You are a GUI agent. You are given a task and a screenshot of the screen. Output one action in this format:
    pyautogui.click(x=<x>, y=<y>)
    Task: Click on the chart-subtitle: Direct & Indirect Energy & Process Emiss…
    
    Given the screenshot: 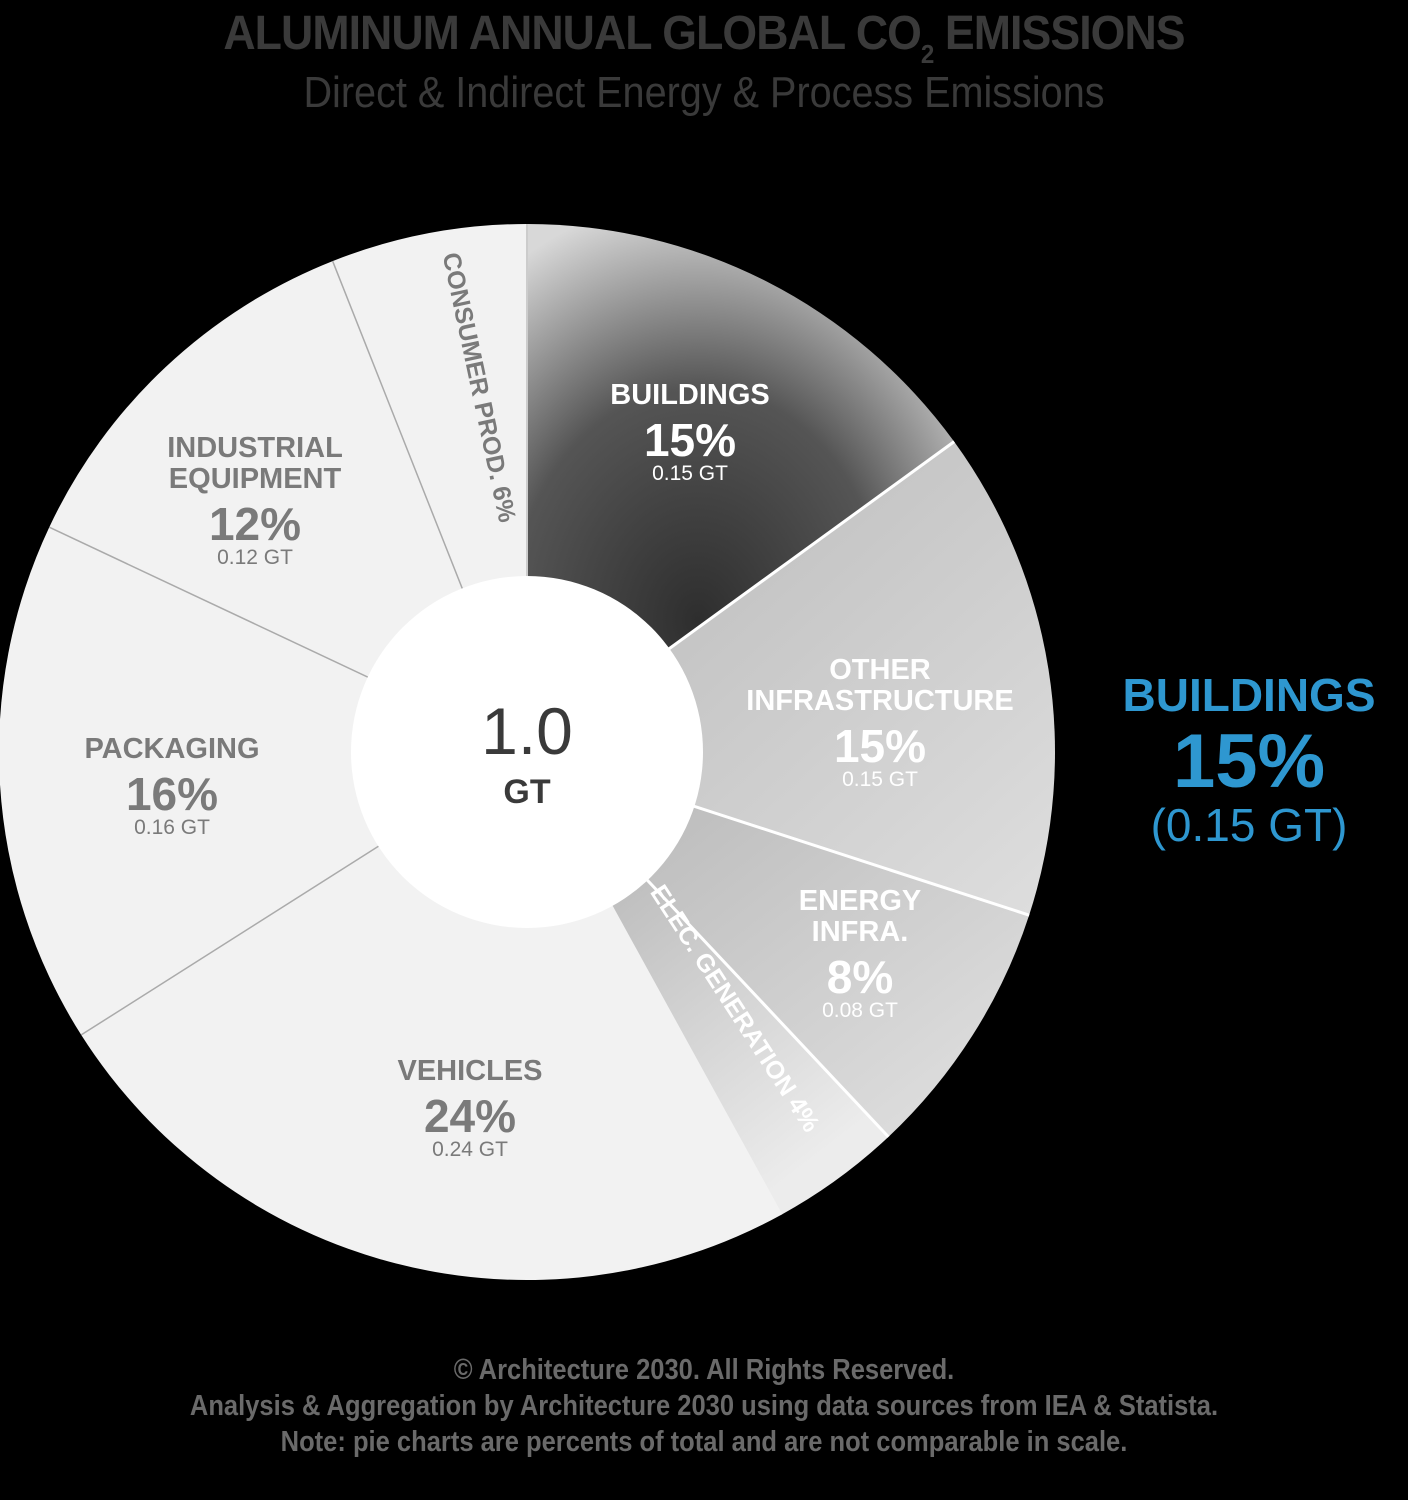 What is the action you would take?
    pyautogui.click(x=704, y=92)
    